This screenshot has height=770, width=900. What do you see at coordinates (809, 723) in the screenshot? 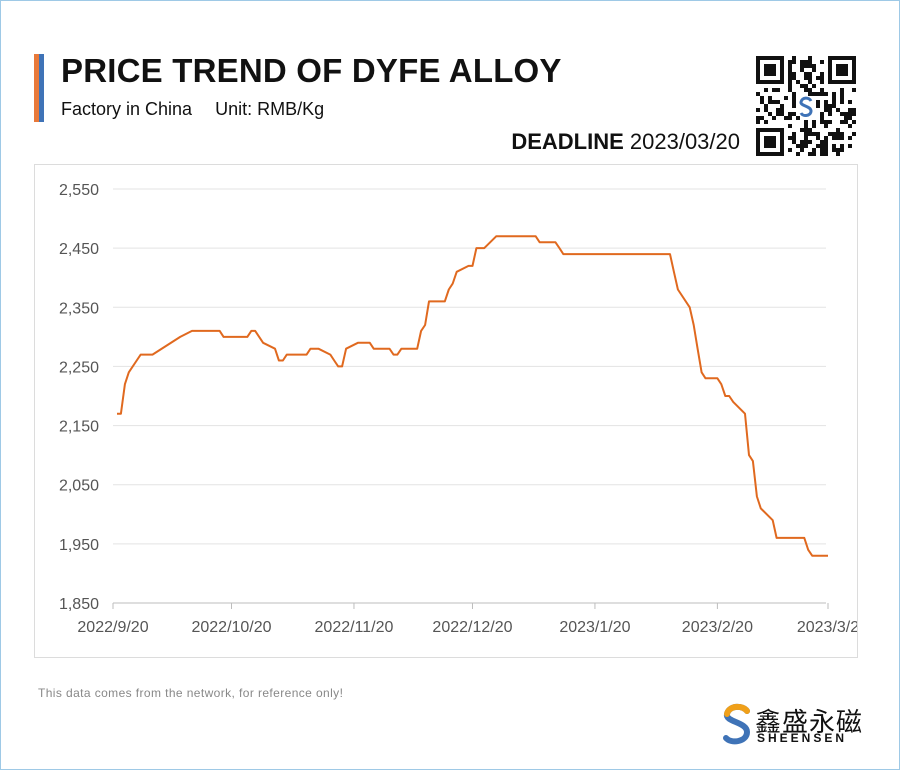
I see `logo-chinese-text: 鑫盛永磁` at bounding box center [809, 723].